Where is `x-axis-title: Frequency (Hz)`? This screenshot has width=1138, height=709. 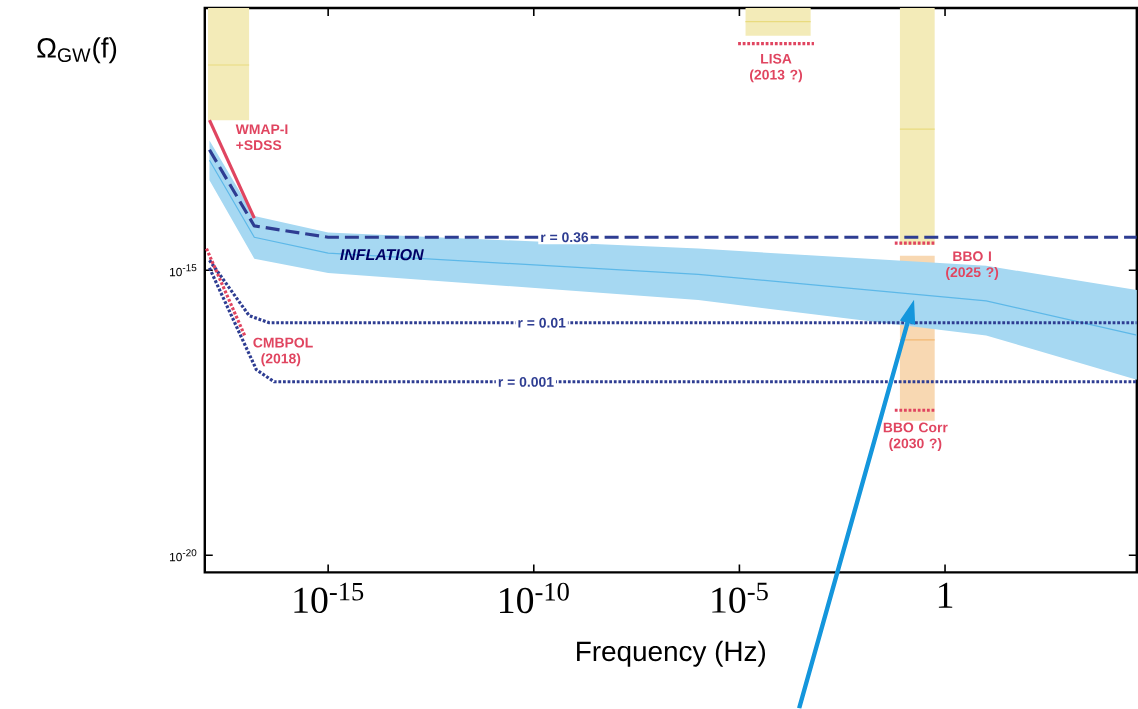
x-axis-title: Frequency (Hz) is located at coordinates (671, 653).